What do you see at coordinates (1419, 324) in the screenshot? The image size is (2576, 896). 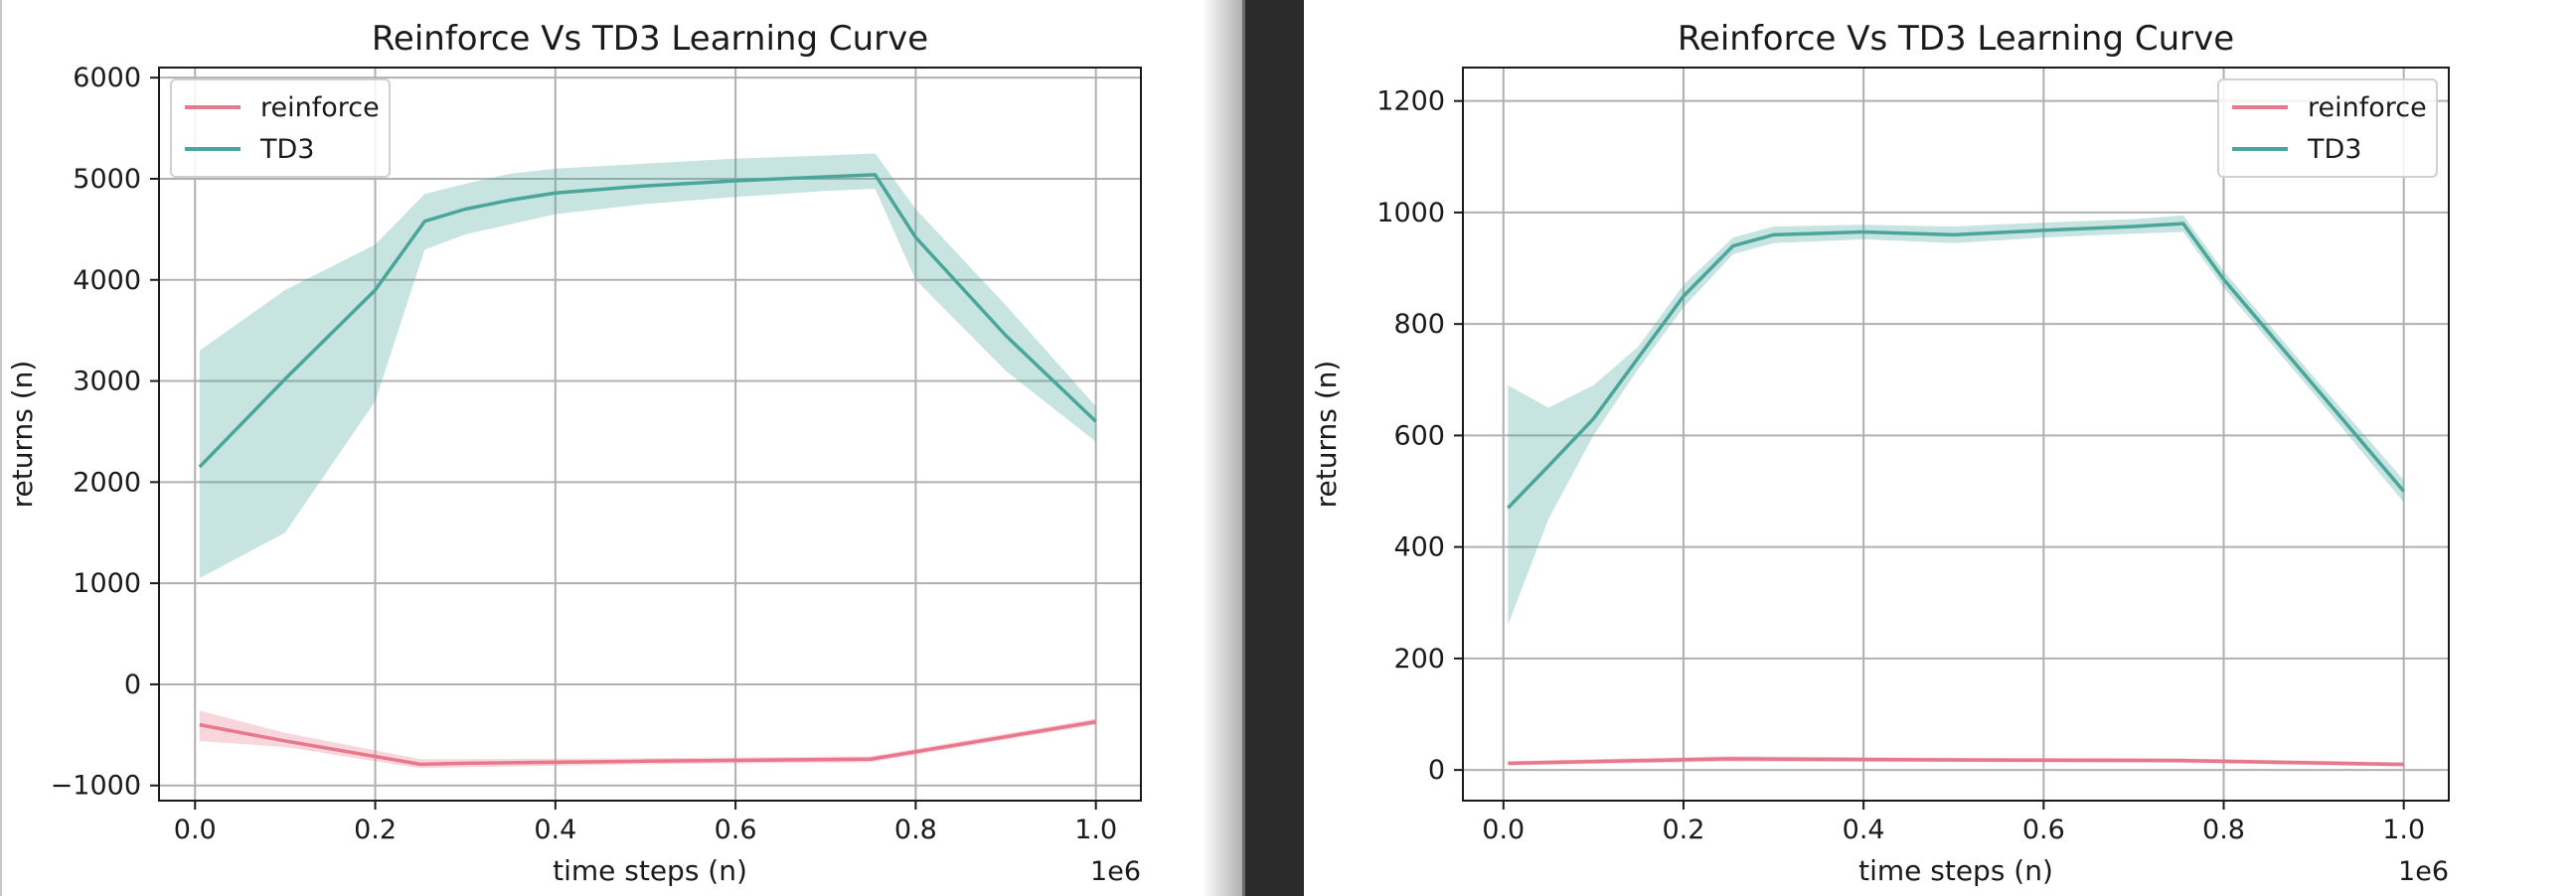 I see `y-tick-label: 800` at bounding box center [1419, 324].